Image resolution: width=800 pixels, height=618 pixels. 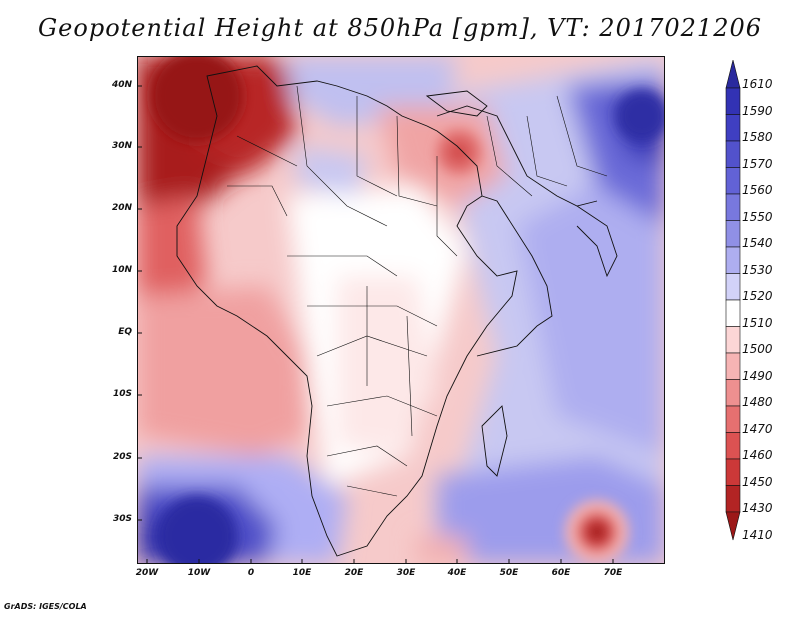 What do you see at coordinates (757, 375) in the screenshot?
I see `colorbar-label: 1490` at bounding box center [757, 375].